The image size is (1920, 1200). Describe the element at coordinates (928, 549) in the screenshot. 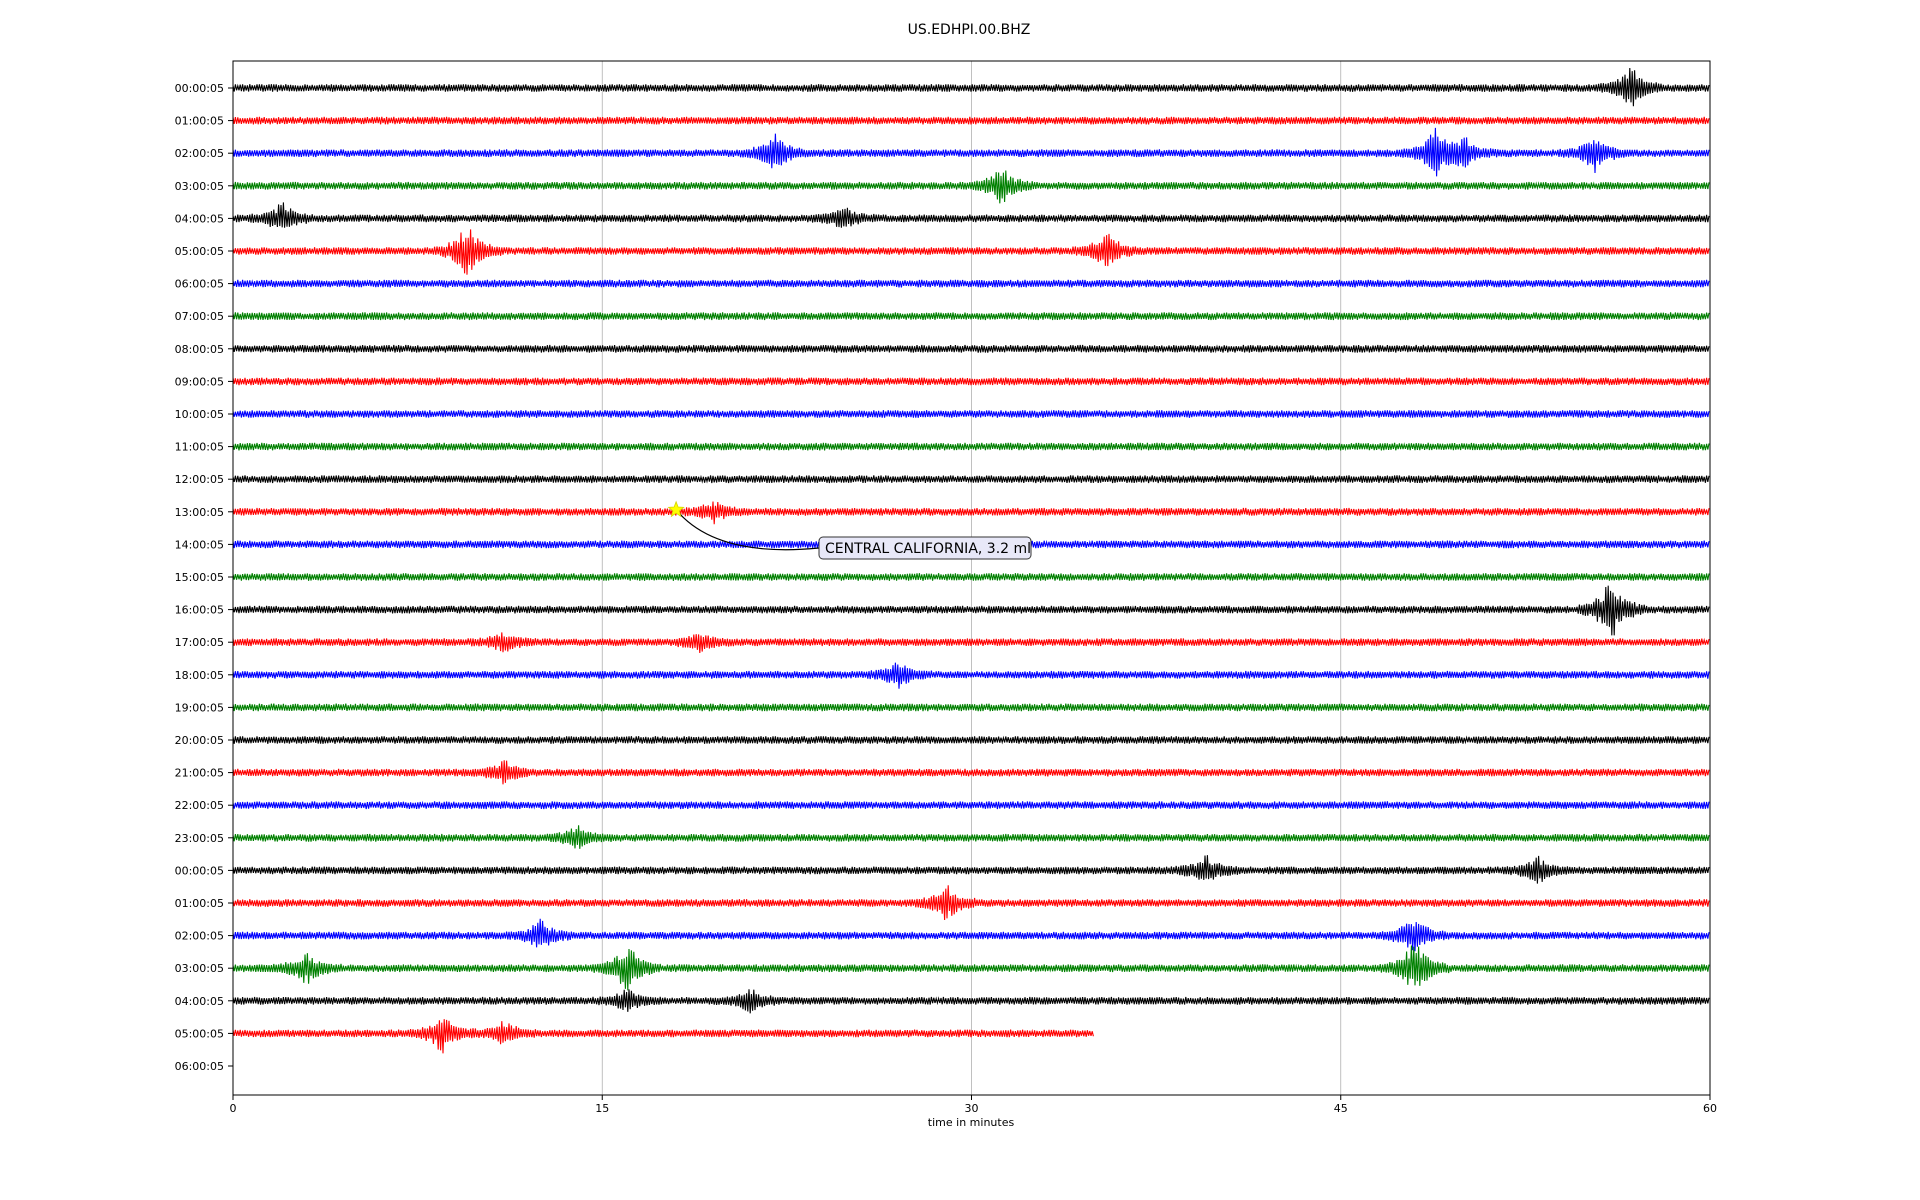

I see `event-label: CENTRAL CALIFORNIA, 3.2 ml` at that location.